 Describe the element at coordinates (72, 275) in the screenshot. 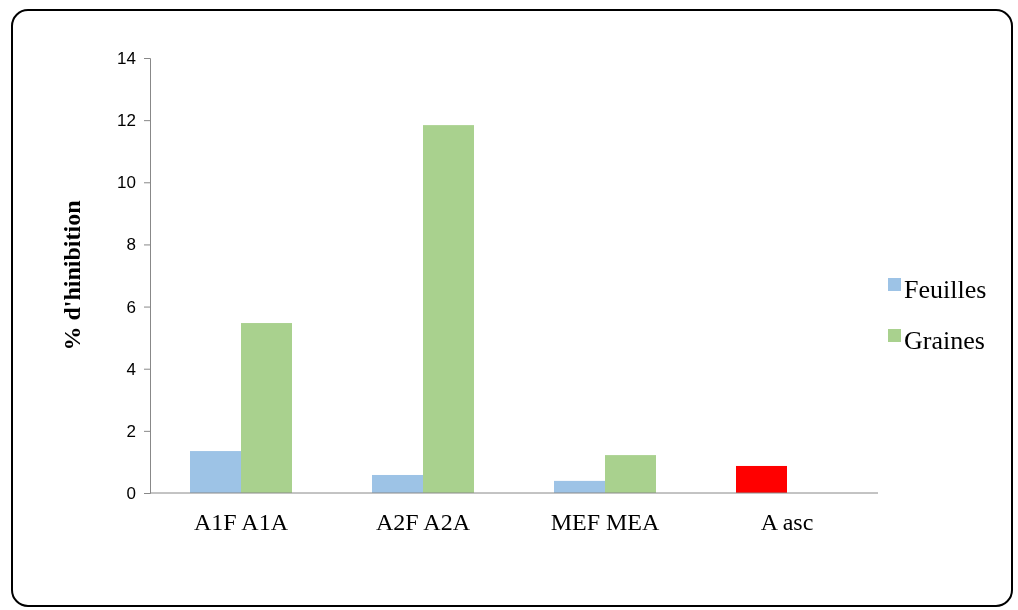

I see `y-axis-title: % d'hinibition` at that location.